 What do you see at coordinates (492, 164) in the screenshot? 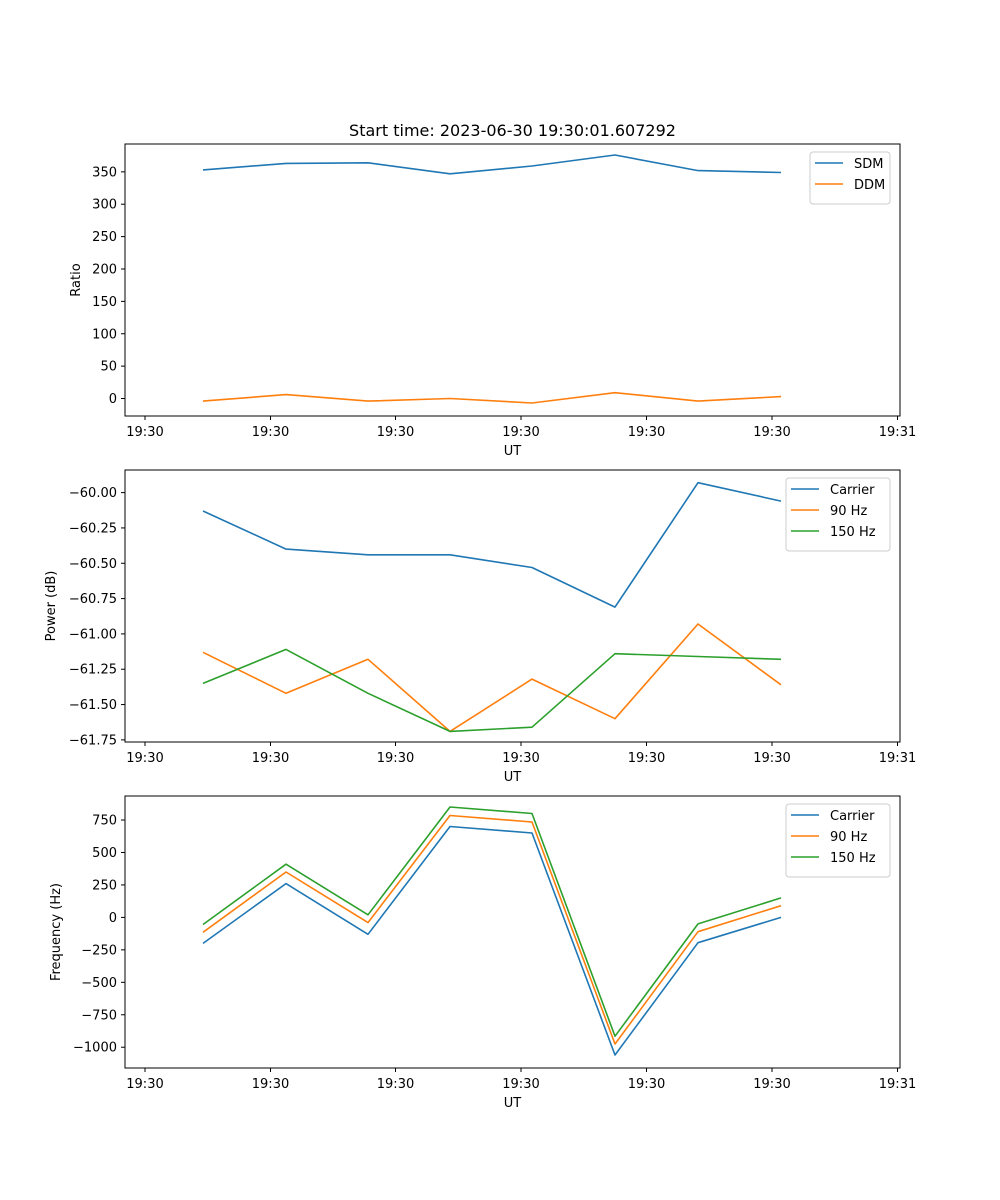
I see `series-line-sdm` at bounding box center [492, 164].